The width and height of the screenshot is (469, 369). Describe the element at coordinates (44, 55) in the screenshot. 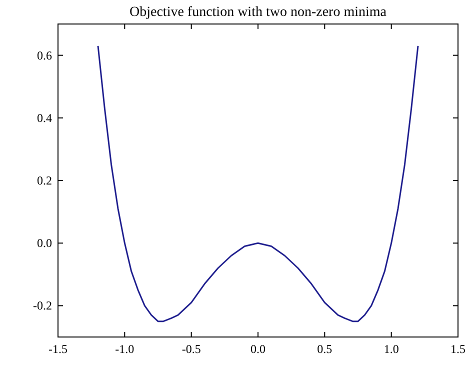

I see `y-tick-label: 0.6` at that location.